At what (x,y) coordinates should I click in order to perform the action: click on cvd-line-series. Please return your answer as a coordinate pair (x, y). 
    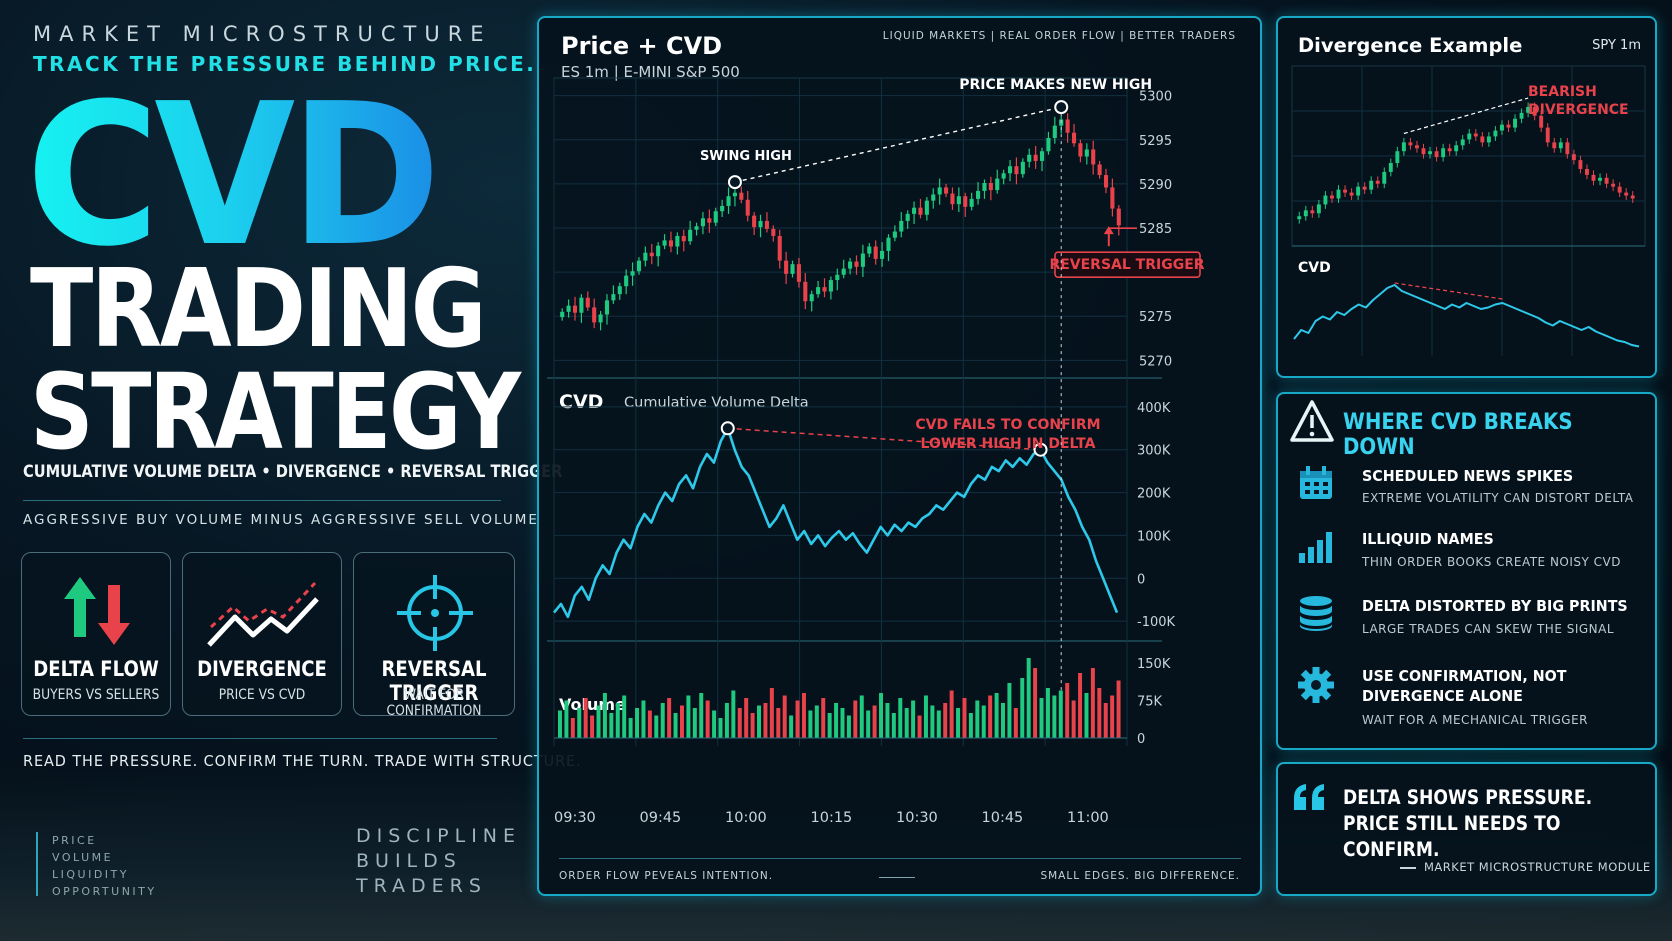
    Looking at the image, I should click on (1466, 316).